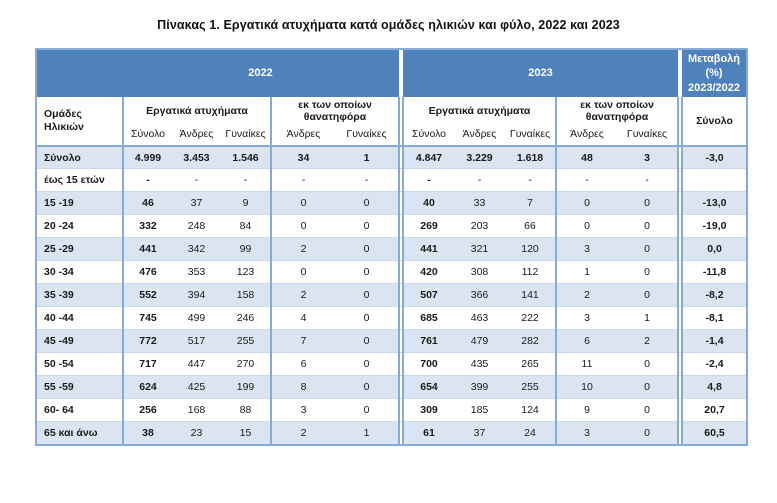 This screenshot has height=503, width=777. Describe the element at coordinates (302, 180) in the screenshot. I see `value-cell-fatal-men-2022: -` at that location.